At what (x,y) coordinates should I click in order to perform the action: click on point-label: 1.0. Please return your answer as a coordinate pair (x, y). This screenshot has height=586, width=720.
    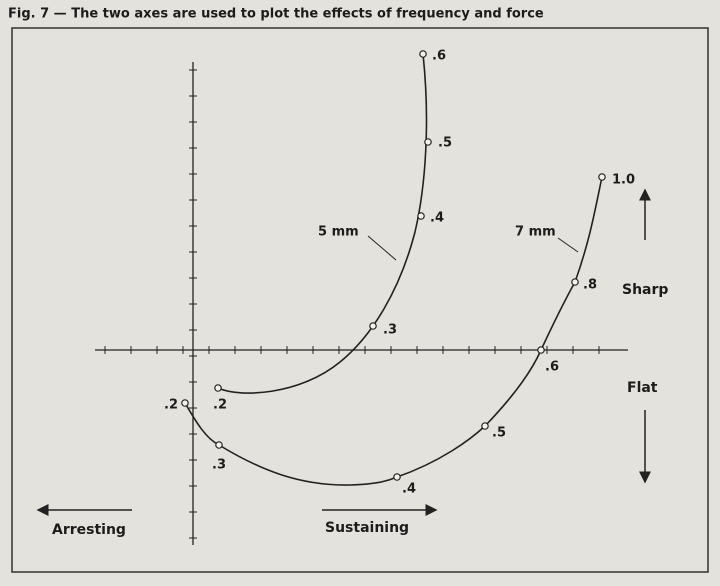
    Looking at the image, I should click on (623, 180).